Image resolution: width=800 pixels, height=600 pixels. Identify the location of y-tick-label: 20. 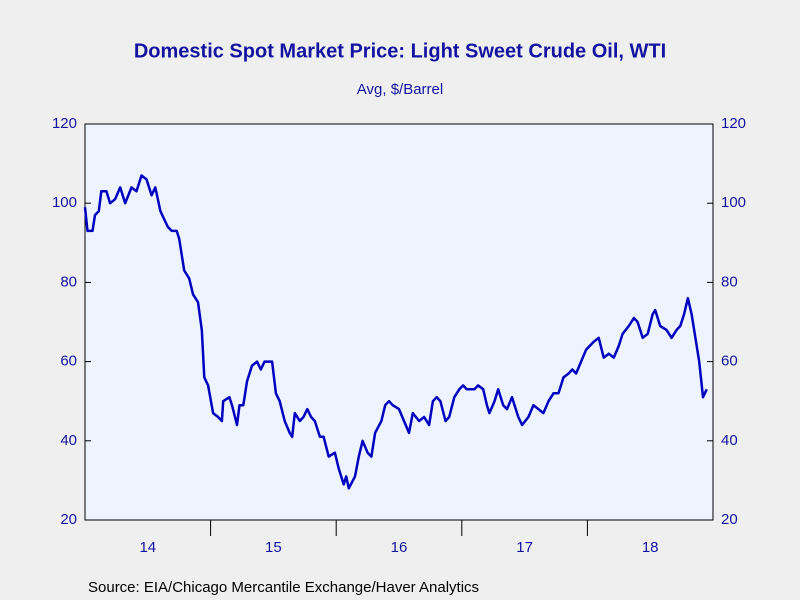
(68, 519).